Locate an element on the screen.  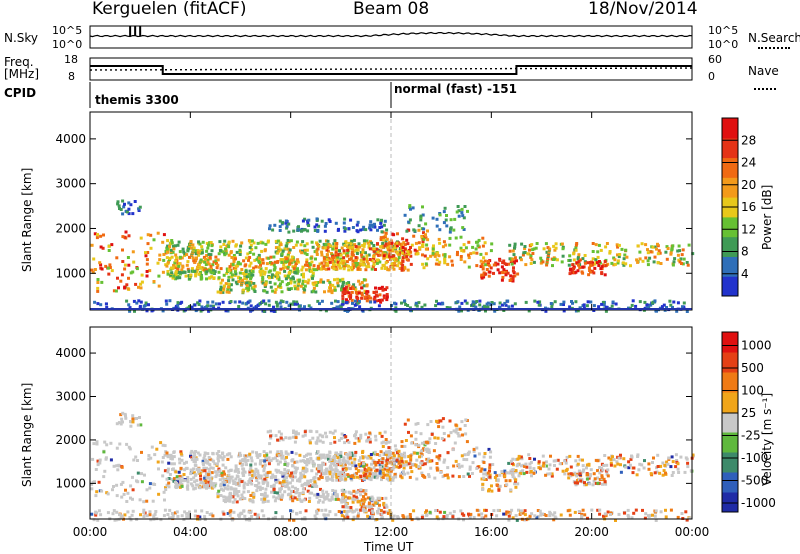
colorbar-segment is located at coordinates (730, 422).